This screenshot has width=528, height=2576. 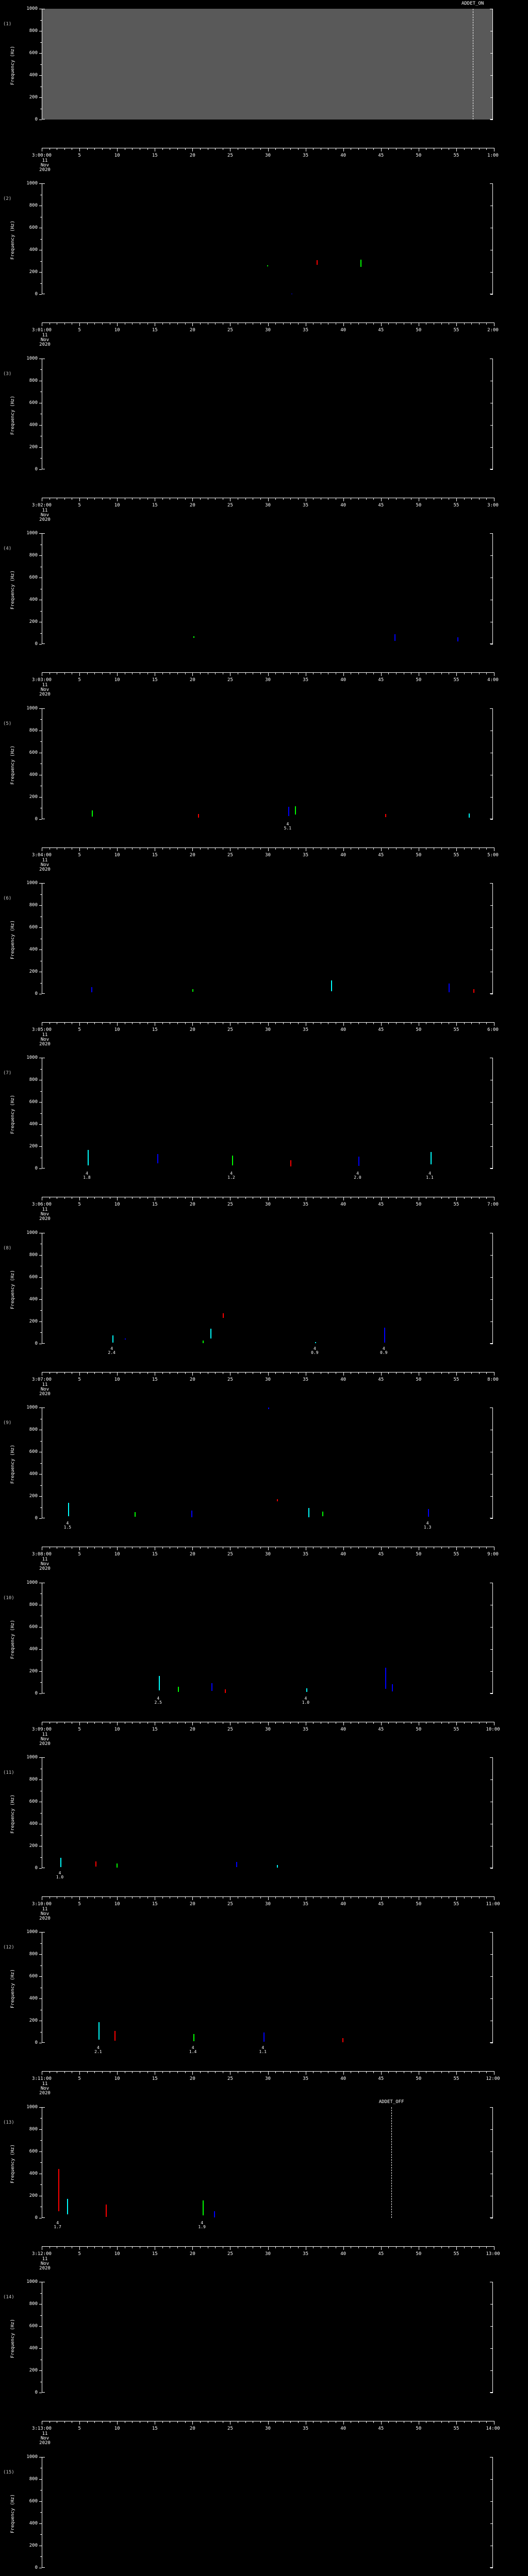 I want to click on panel-index-label-4: (4), so click(x=8, y=549).